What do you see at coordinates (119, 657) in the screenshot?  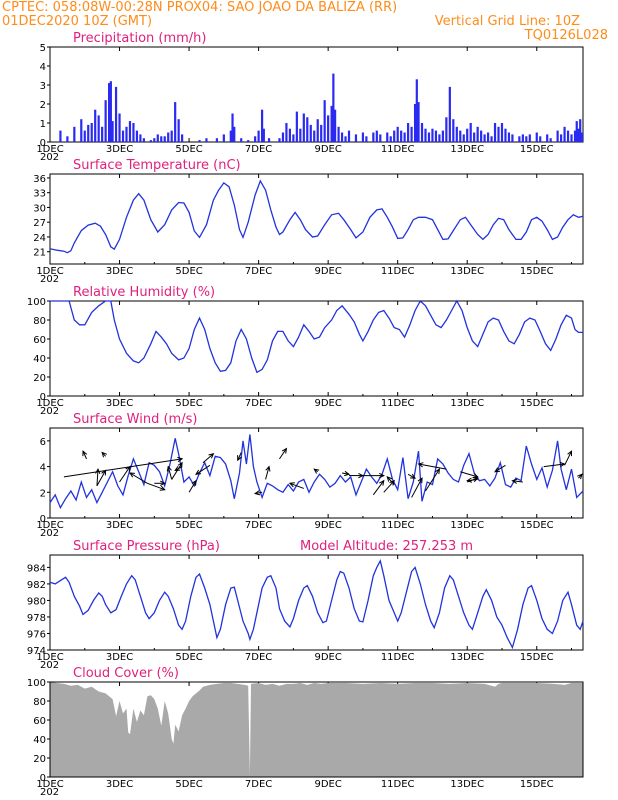 I see `pressure-xtick-label: 3DEC` at bounding box center [119, 657].